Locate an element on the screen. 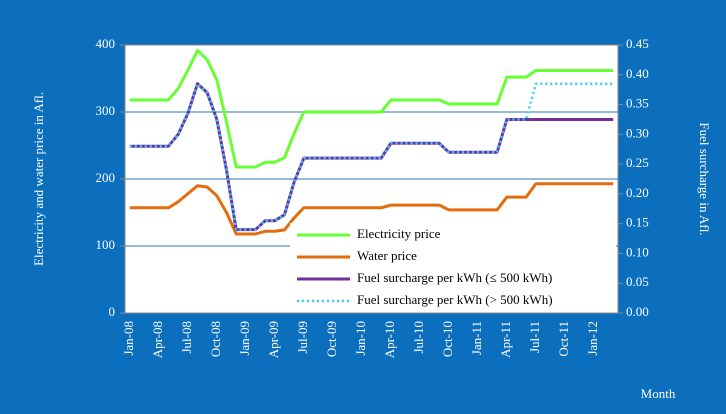 The height and width of the screenshot is (414, 726). y-axis-label: Electricity and water price in Afl. is located at coordinates (38, 179).